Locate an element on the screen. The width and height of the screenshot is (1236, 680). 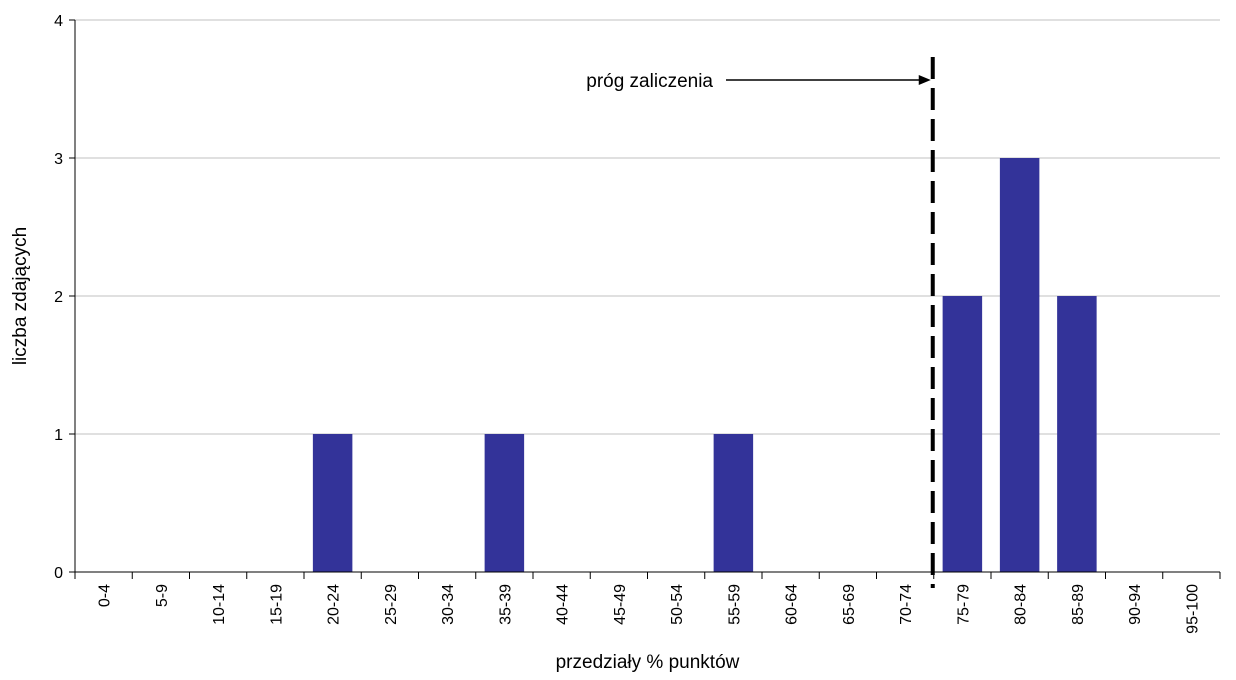
x-tick-label: 20-24 is located at coordinates (334, 604).